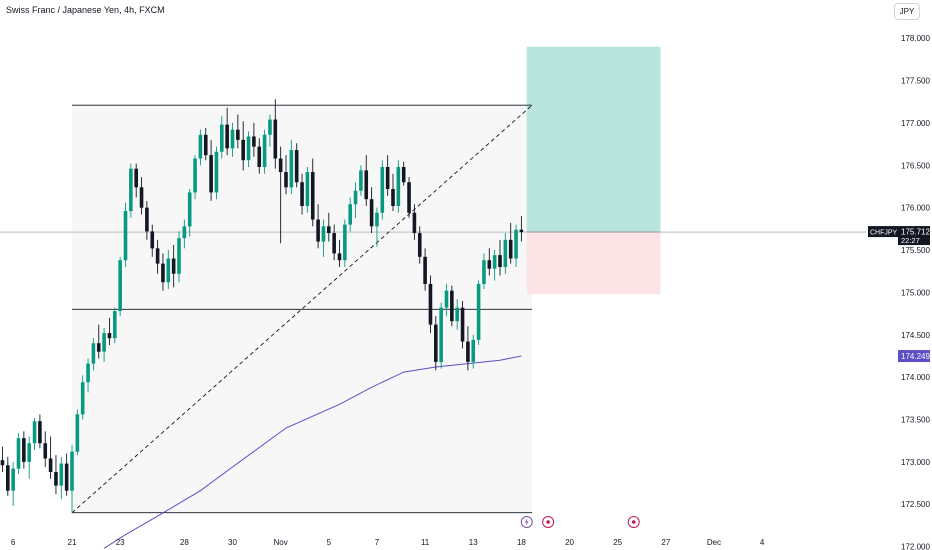  Describe the element at coordinates (915, 81) in the screenshot. I see `price-tick-label: 177.500` at that location.